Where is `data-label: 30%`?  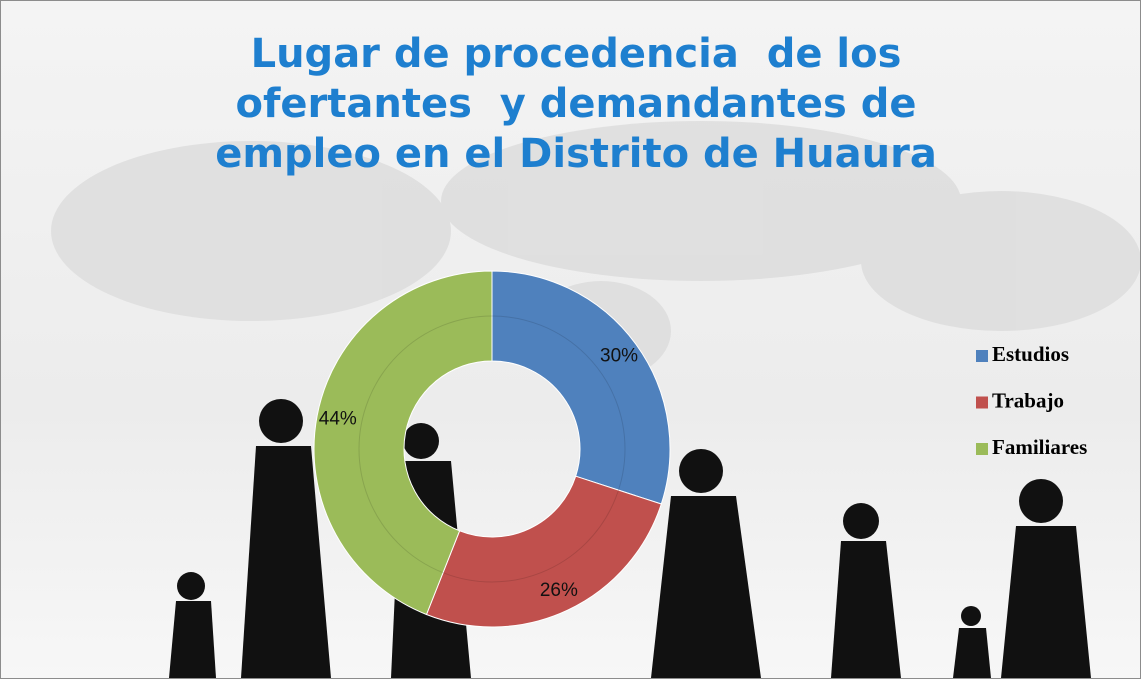 data-label: 30% is located at coordinates (619, 356).